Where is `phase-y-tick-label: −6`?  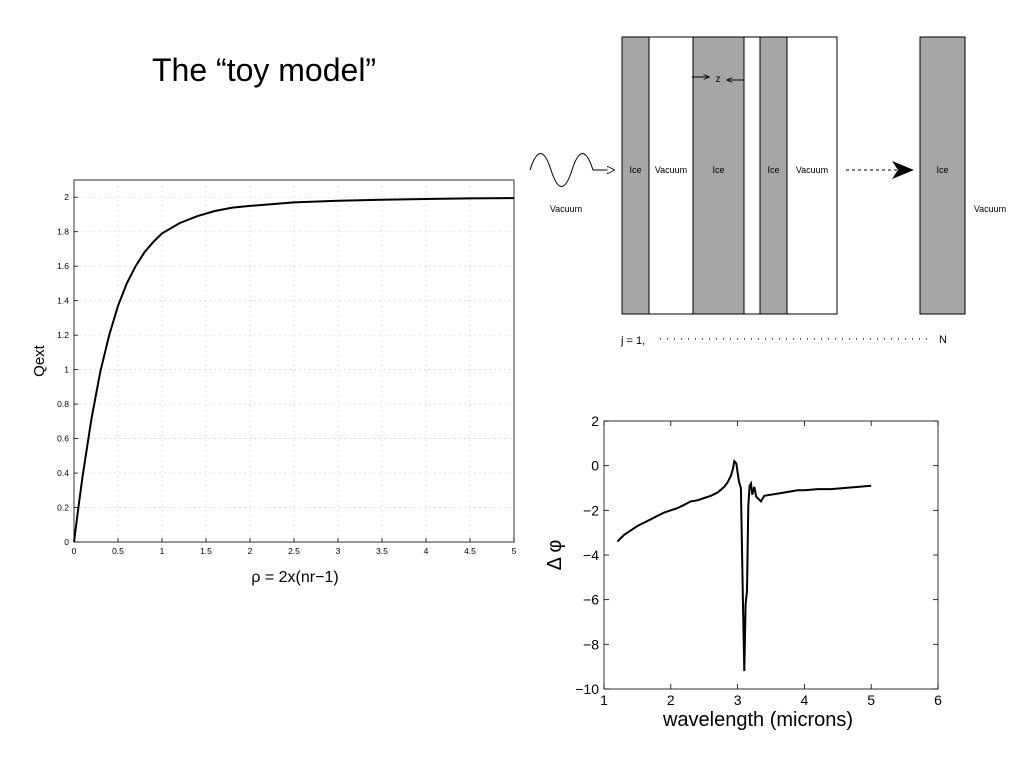 phase-y-tick-label: −6 is located at coordinates (591, 600).